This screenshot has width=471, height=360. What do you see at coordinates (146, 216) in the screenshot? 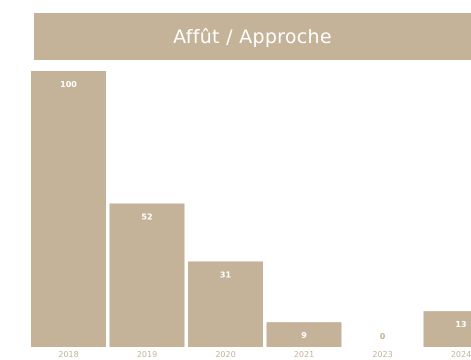
I see `data-label-2019: 52` at bounding box center [146, 216].